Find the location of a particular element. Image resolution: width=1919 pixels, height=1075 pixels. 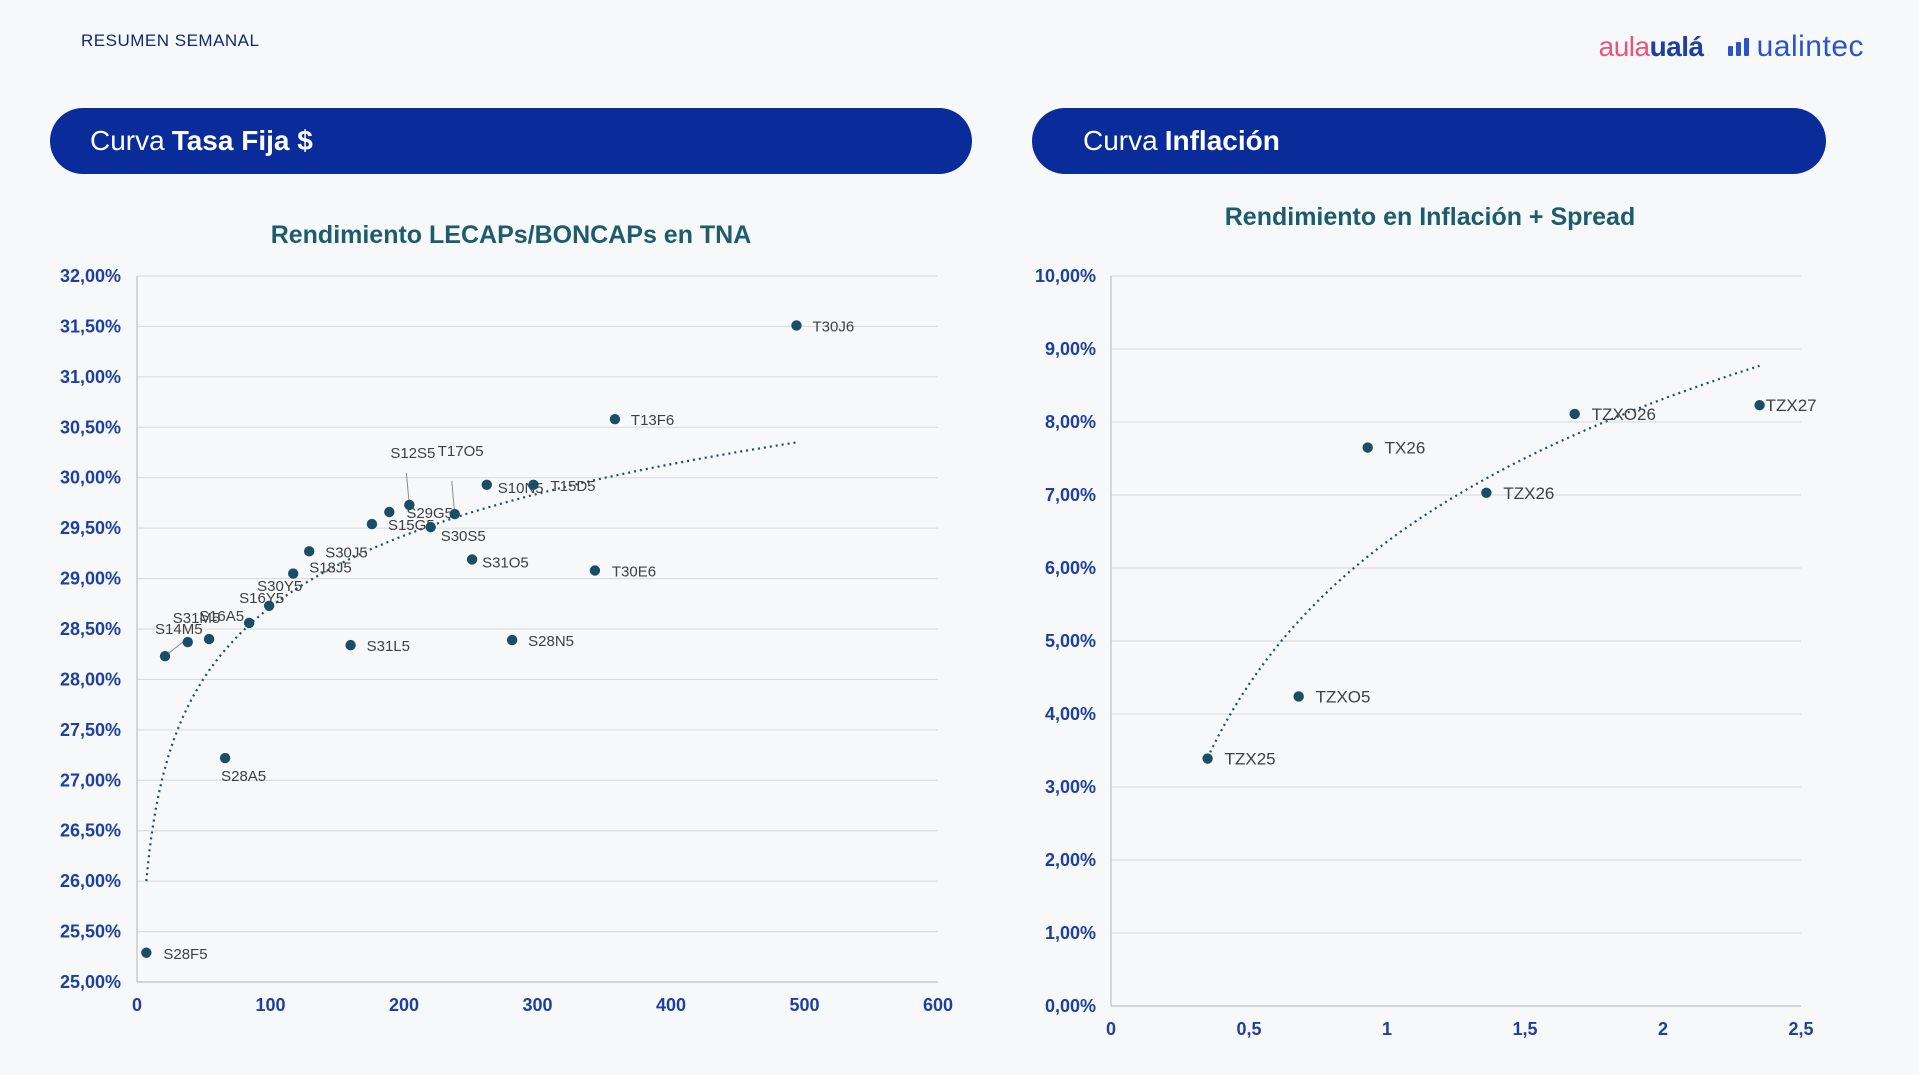

chart-title-lecaps: Rendimiento LECAPs/BONCAPs en TNA is located at coordinates (511, 235).